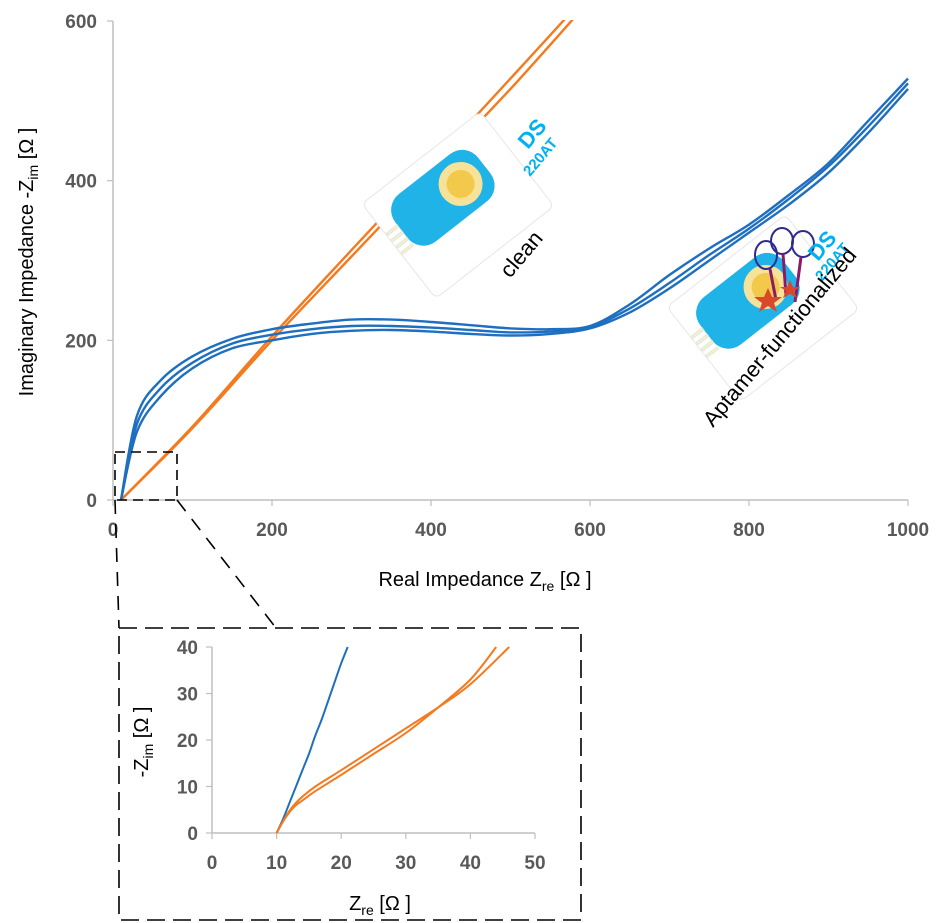  What do you see at coordinates (91, 501) in the screenshot?
I see `main-y-tick-label: 0` at bounding box center [91, 501].